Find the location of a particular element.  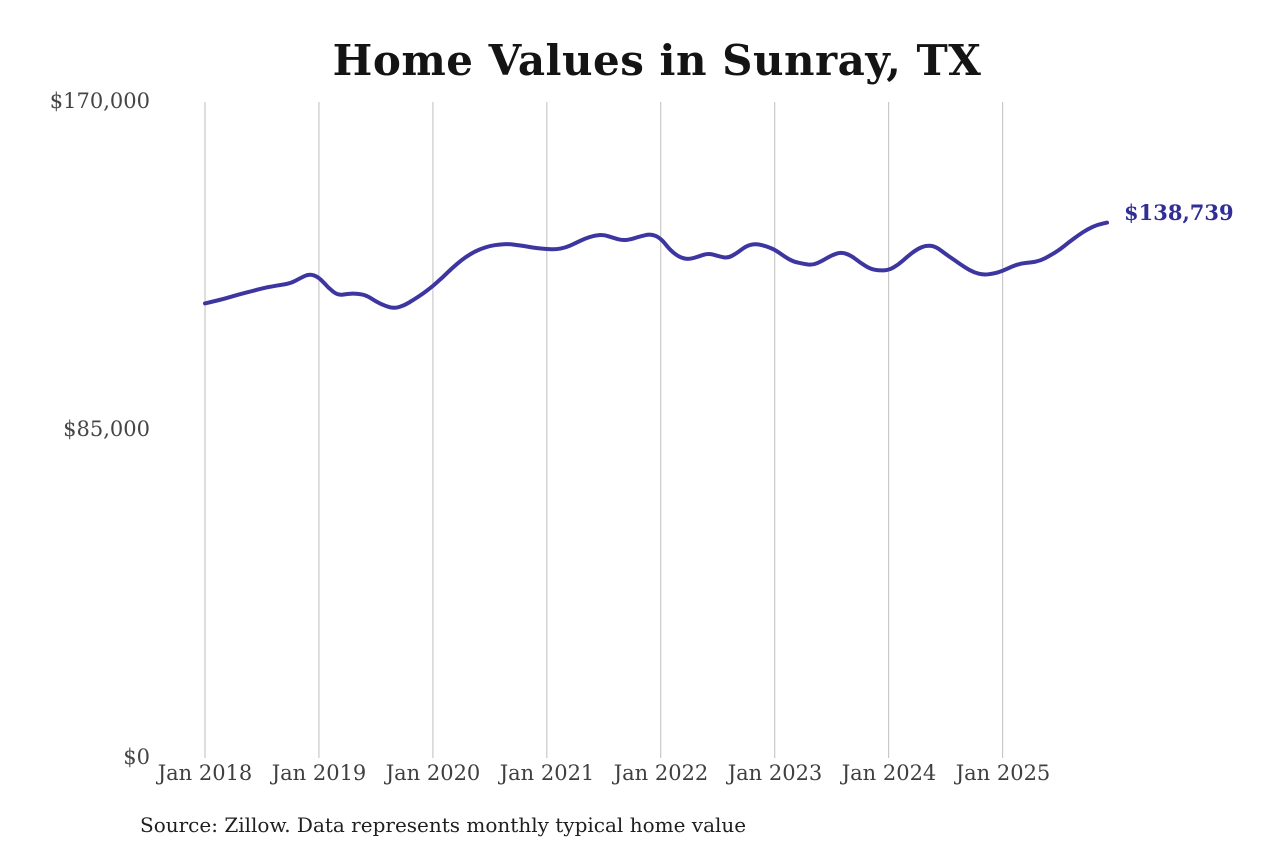

y-tick-label: $85,000 is located at coordinates (106, 429).